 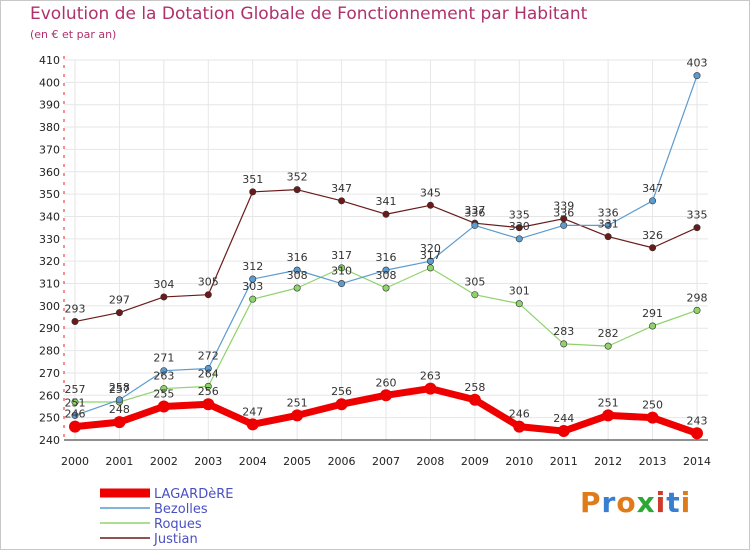 What do you see at coordinates (163, 284) in the screenshot?
I see `data-label-justian: 304` at bounding box center [163, 284].